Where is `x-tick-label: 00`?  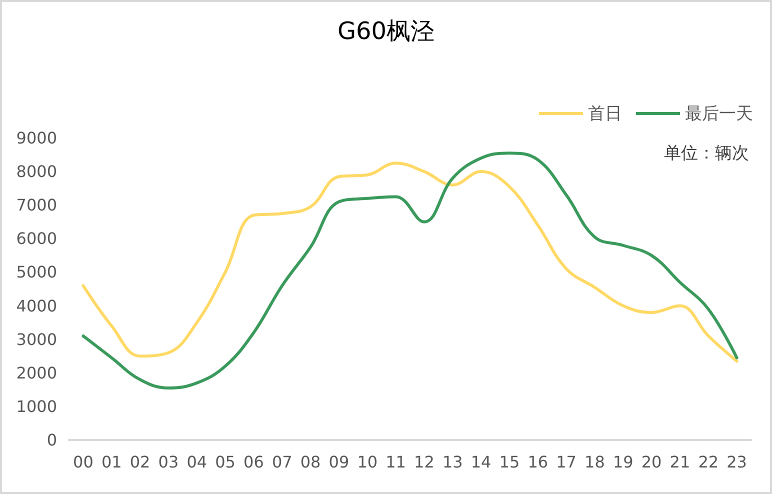
x-tick-label: 00 is located at coordinates (83, 462).